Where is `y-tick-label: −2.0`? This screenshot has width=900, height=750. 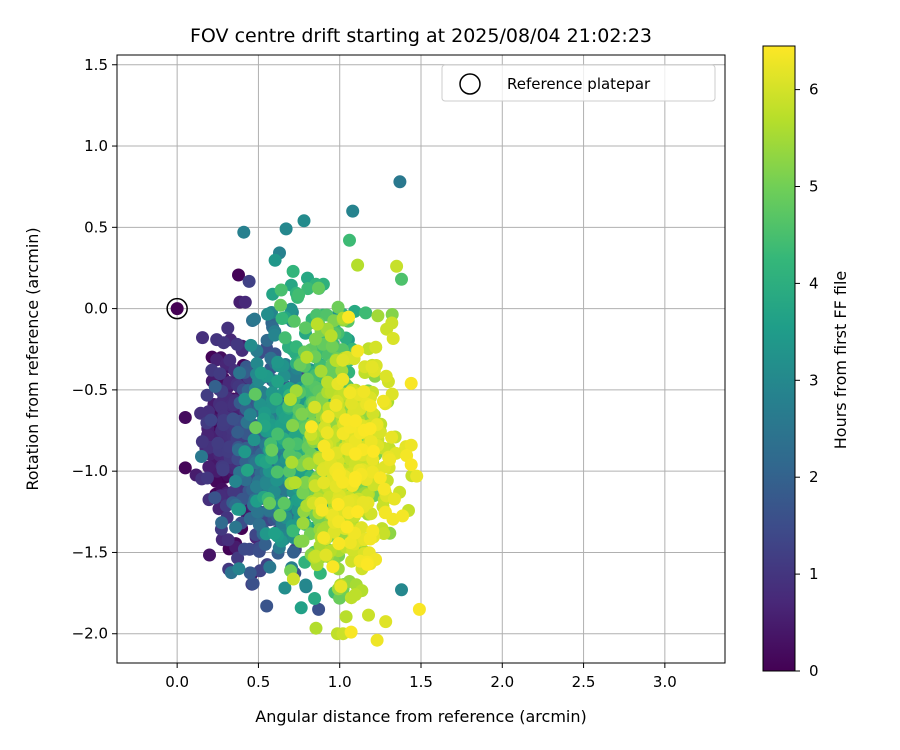 y-tick-label: −2.0 is located at coordinates (90, 634).